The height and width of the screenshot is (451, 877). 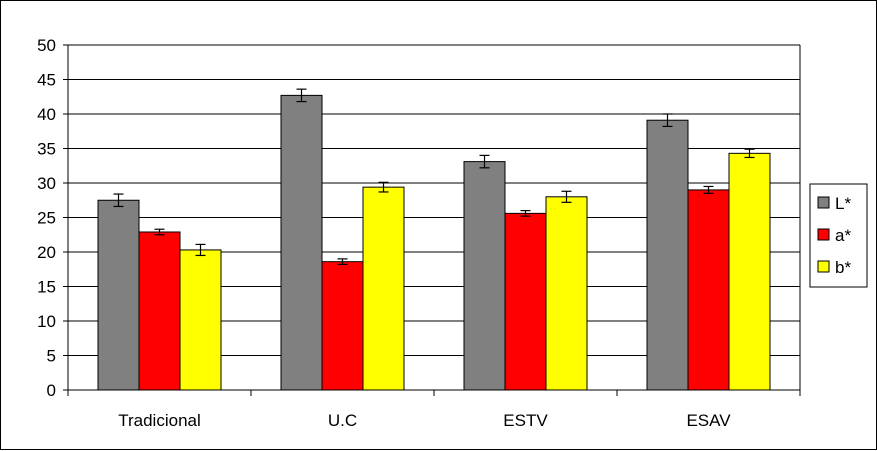 I want to click on bar-L-tradicional, so click(x=118, y=295).